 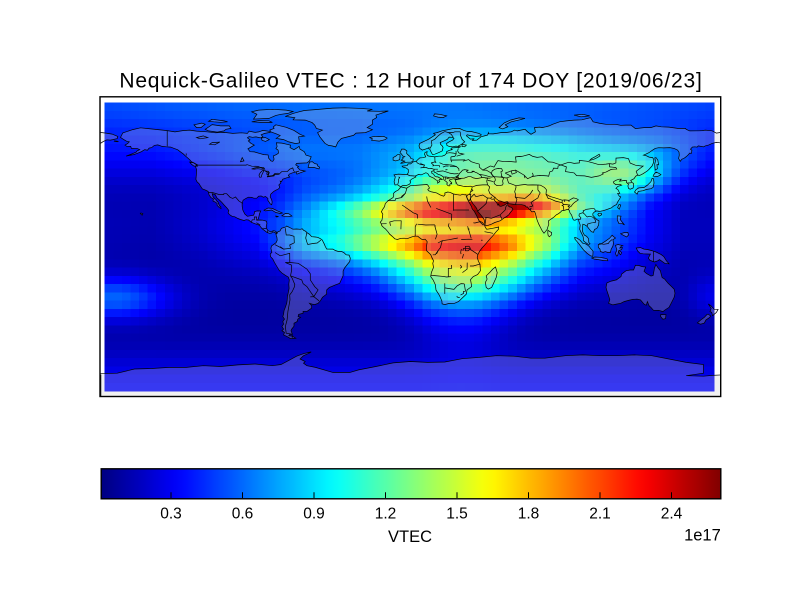 I want to click on svg-text: 2.4, so click(x=672, y=513).